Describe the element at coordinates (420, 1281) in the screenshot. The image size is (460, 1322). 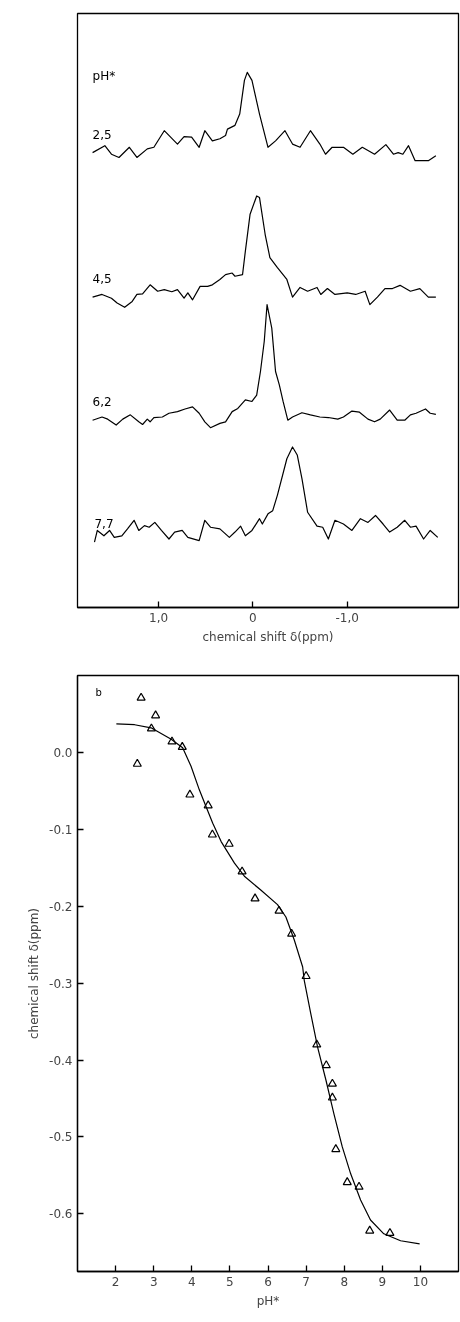
I see `x-tick-label: 10` at that location.